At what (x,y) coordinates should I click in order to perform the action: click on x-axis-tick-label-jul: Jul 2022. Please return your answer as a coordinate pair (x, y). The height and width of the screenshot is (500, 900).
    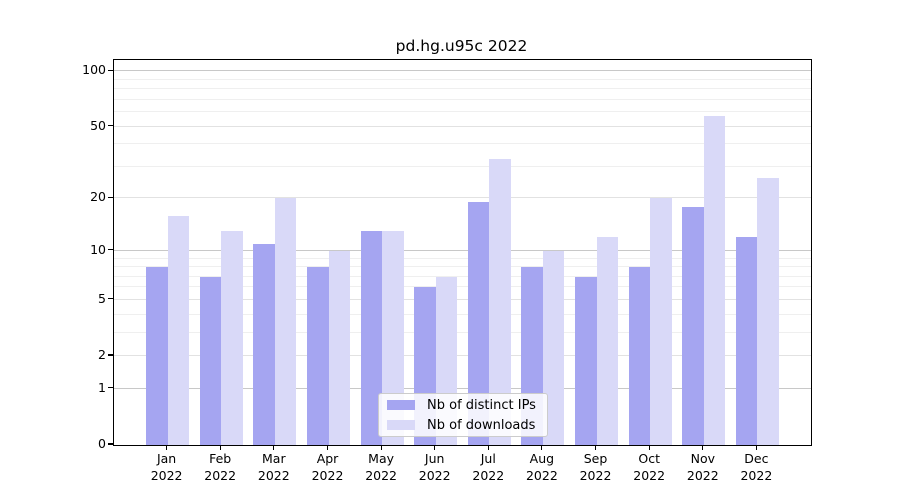
    Looking at the image, I should click on (488, 467).